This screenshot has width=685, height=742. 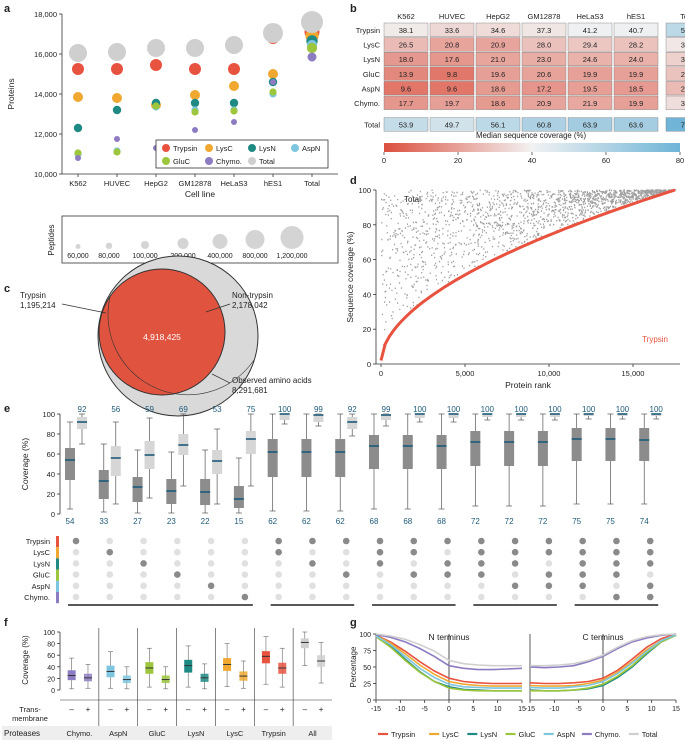 I want to click on b-cell-value: 37.4, so click(x=683, y=45).